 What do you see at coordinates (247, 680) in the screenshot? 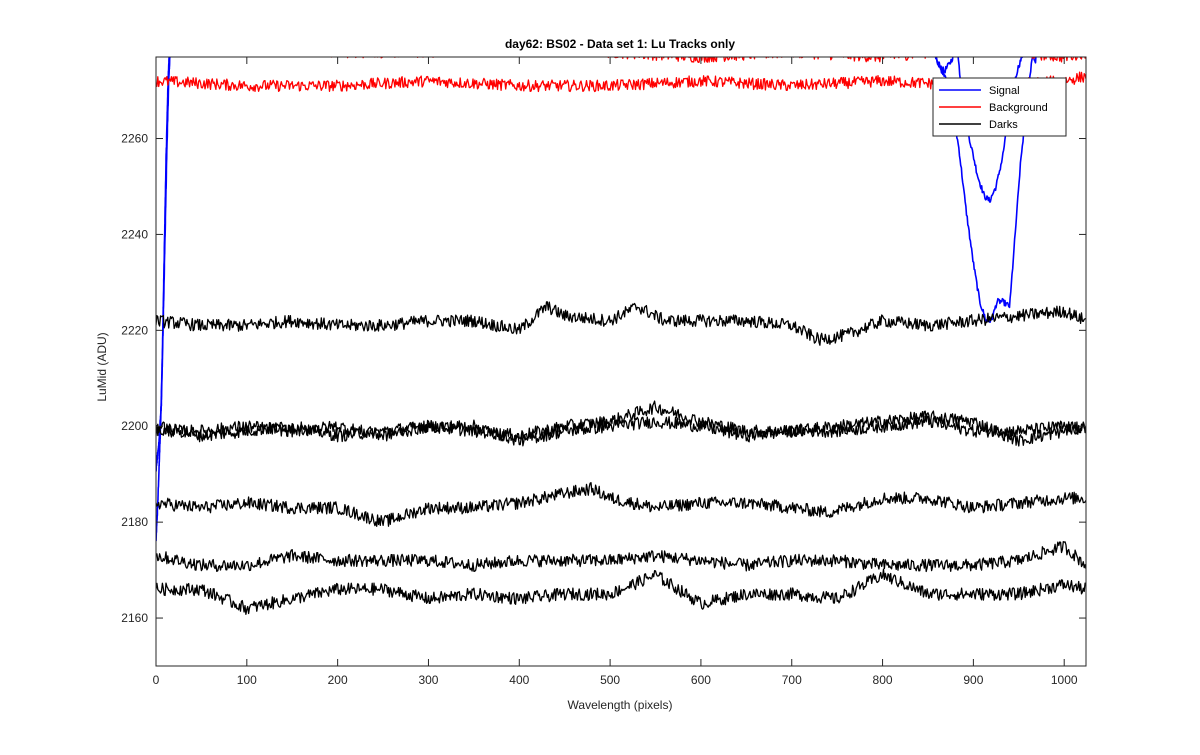
I see `x-tick-label: 100` at bounding box center [247, 680].